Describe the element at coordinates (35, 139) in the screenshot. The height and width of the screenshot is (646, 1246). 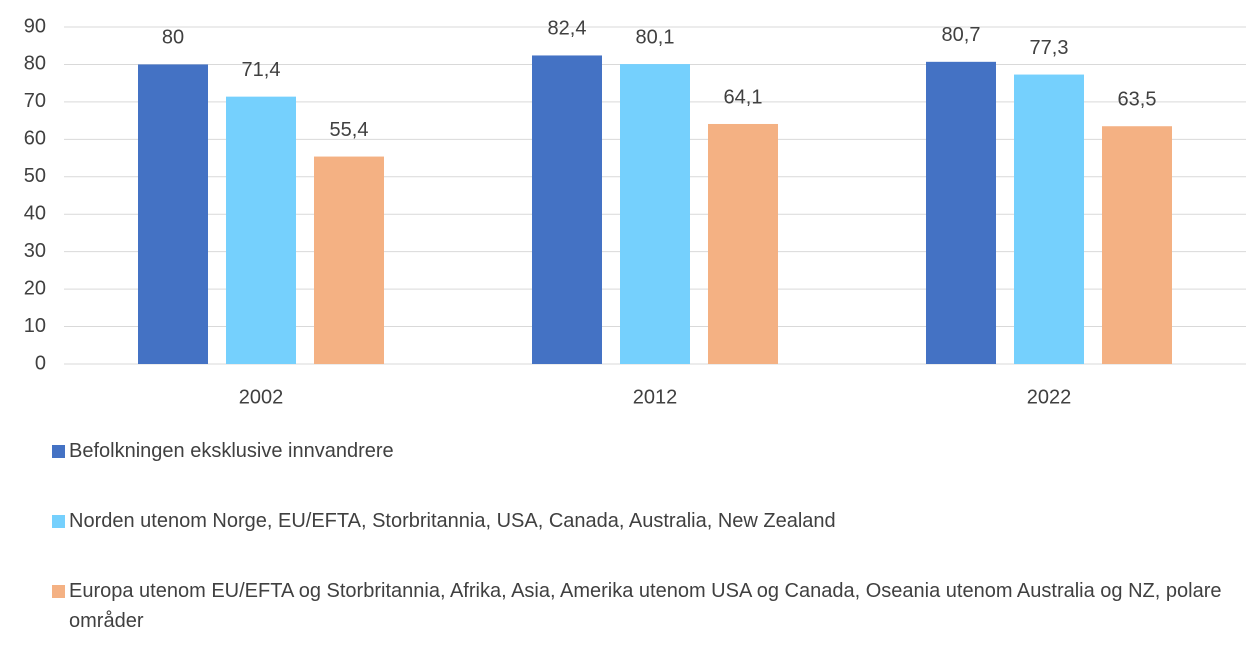
I see `y-tick-label: 60` at that location.